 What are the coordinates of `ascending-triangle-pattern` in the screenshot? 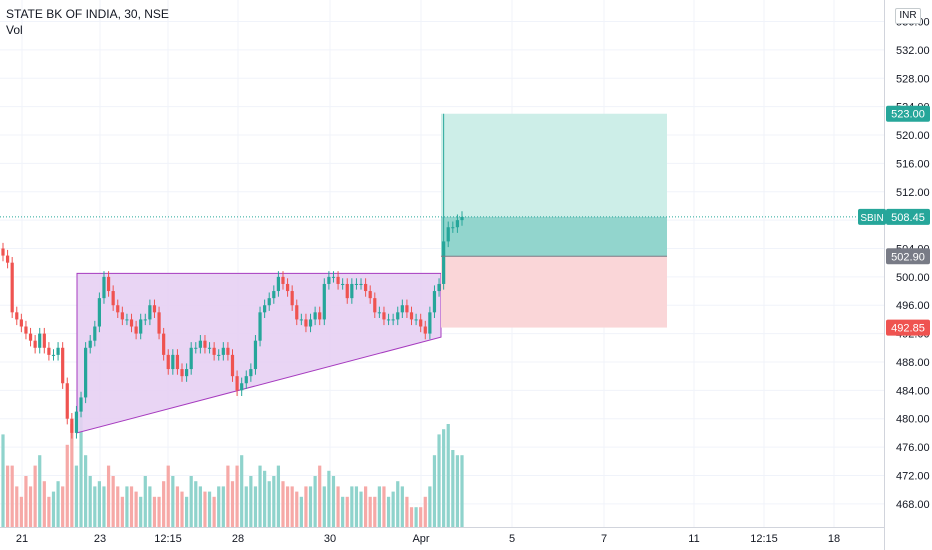 It's located at (259, 353).